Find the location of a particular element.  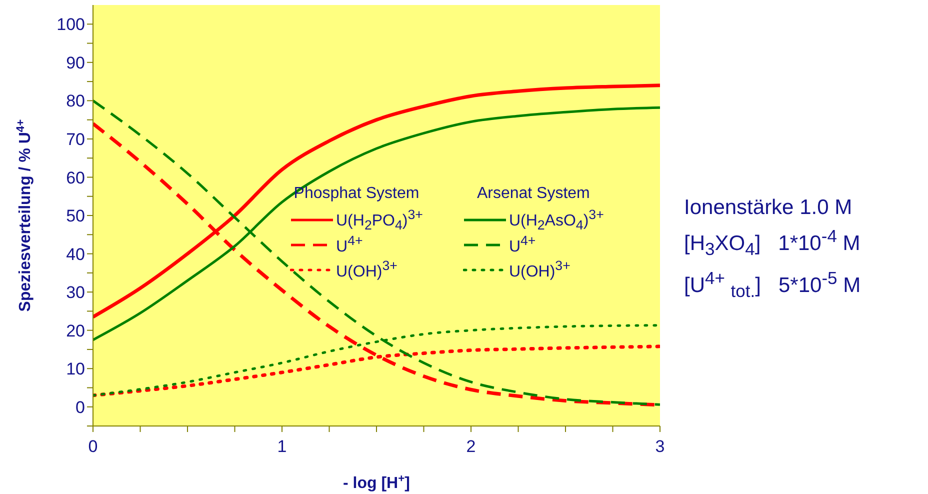

y-tick-label: 70 is located at coordinates (75, 139).